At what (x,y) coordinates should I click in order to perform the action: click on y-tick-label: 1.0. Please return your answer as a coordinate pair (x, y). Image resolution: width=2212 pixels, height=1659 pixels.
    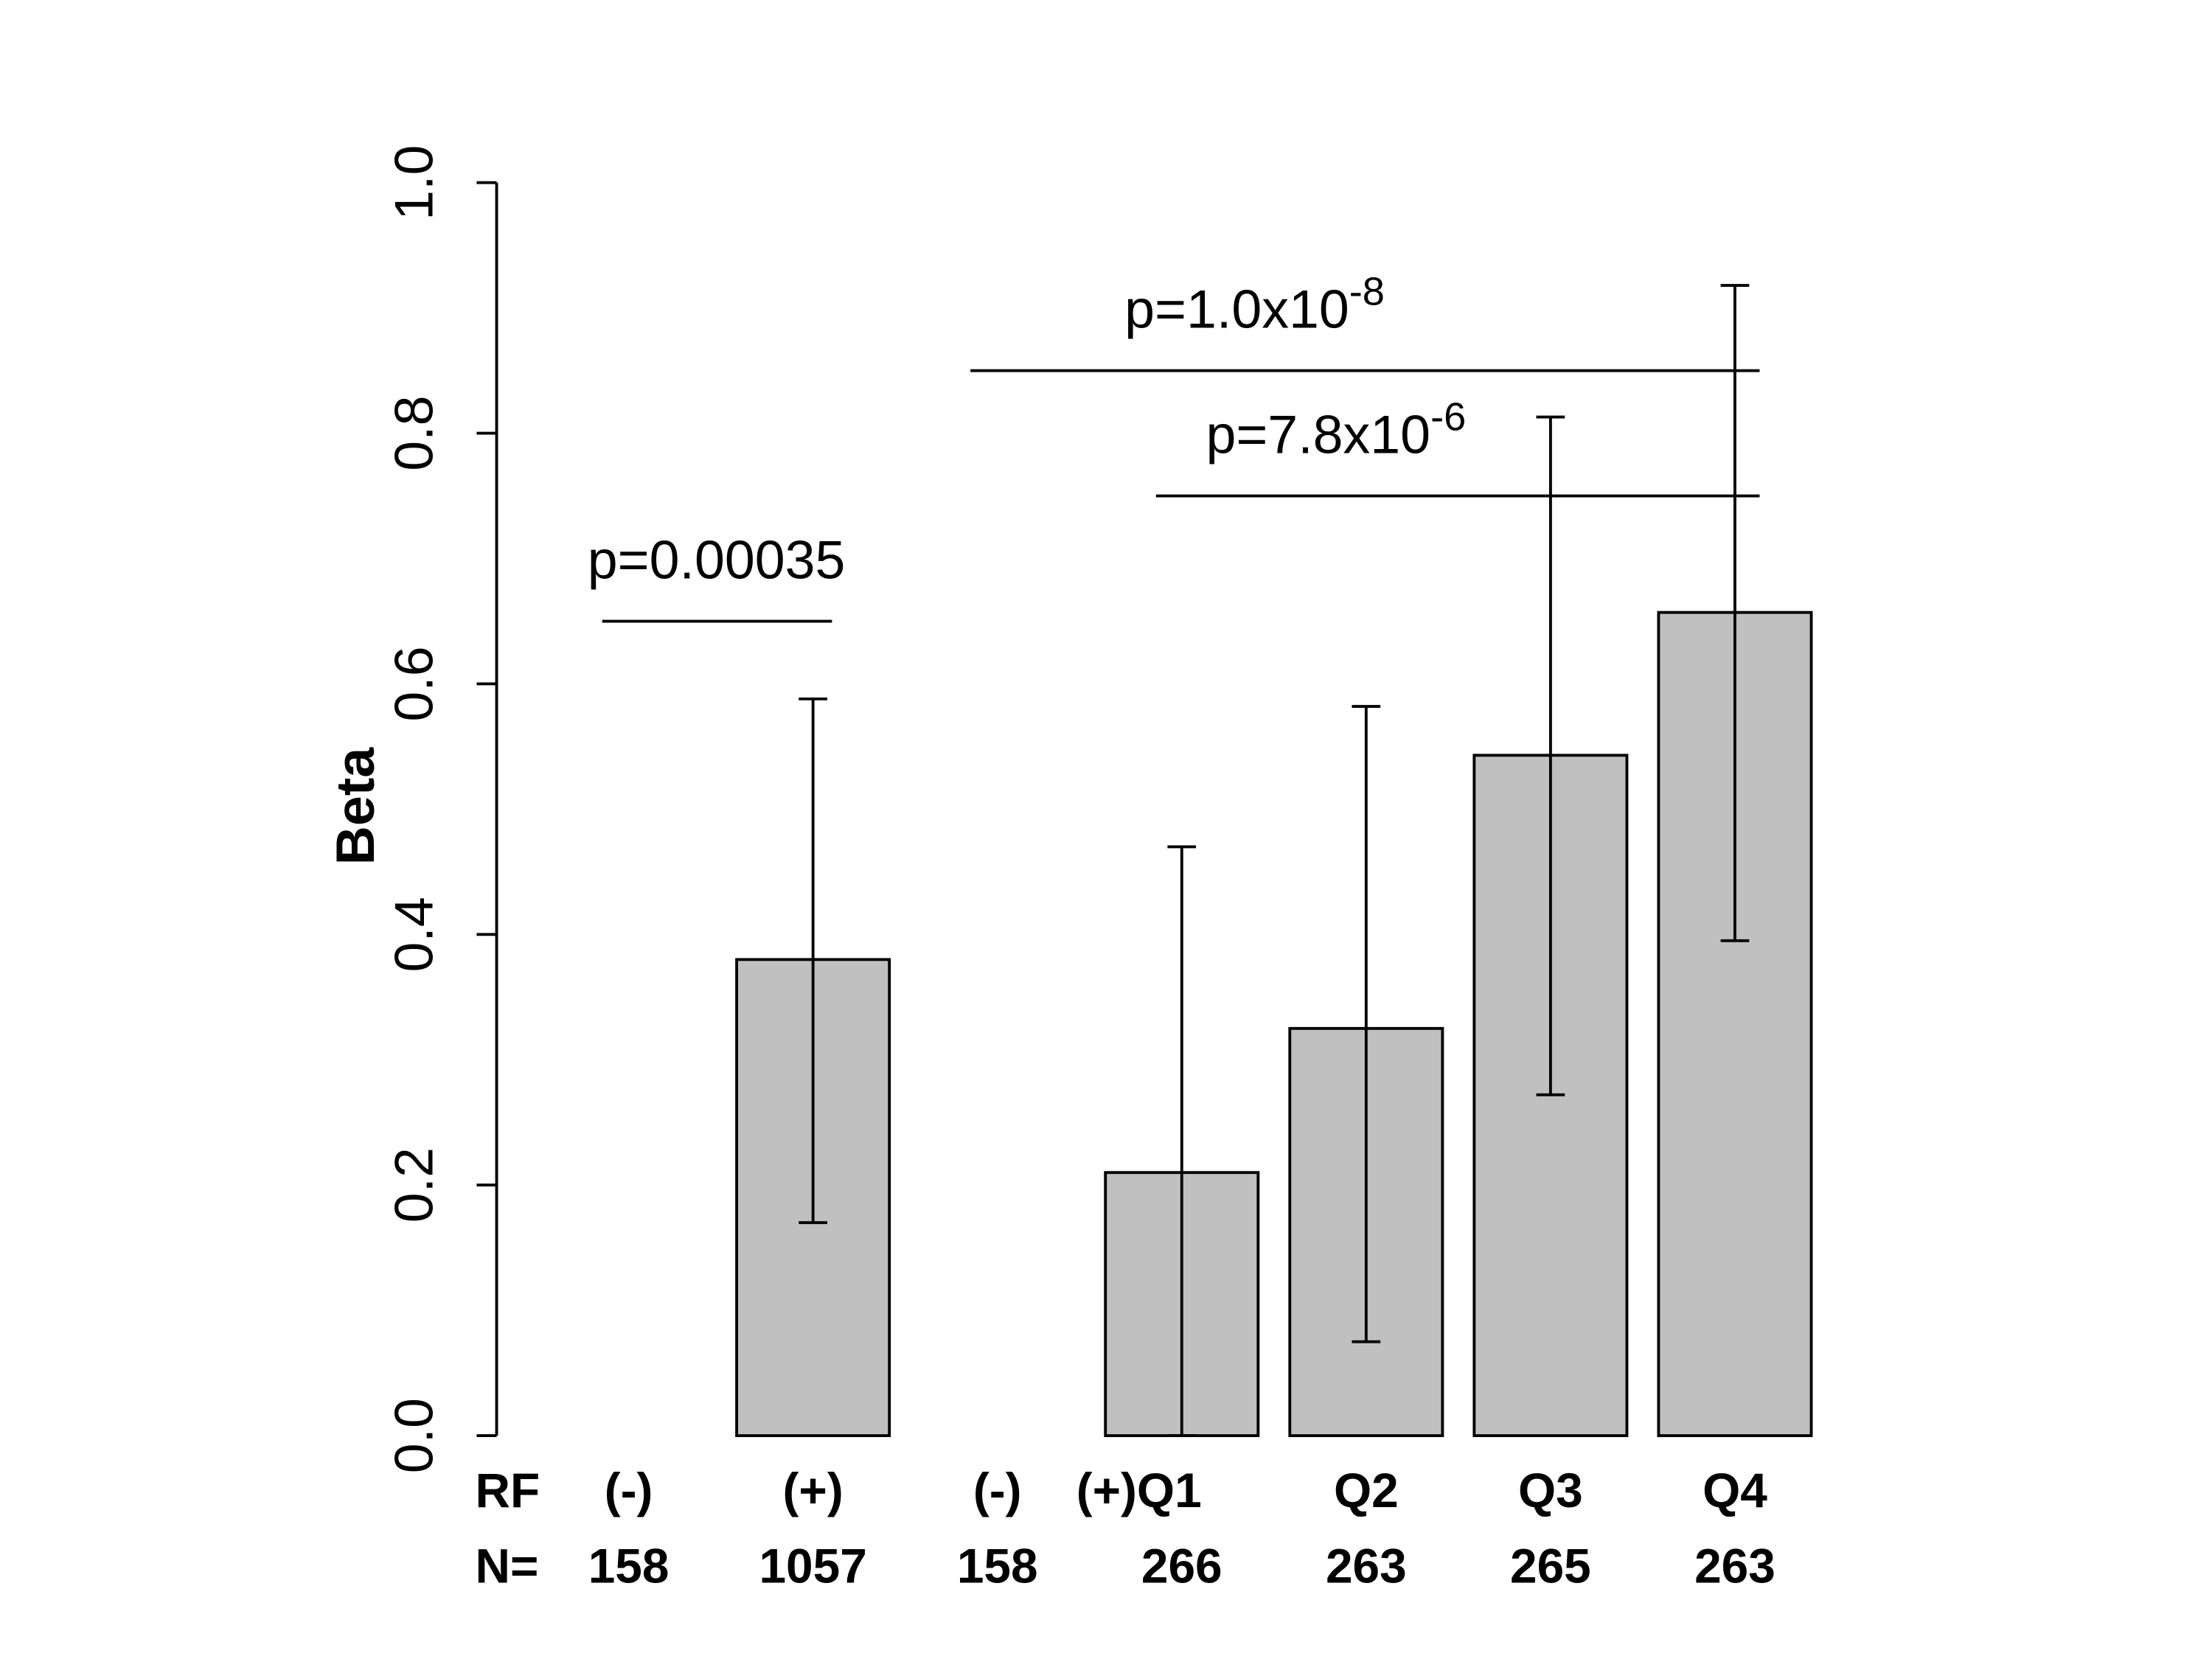
    Looking at the image, I should click on (413, 182).